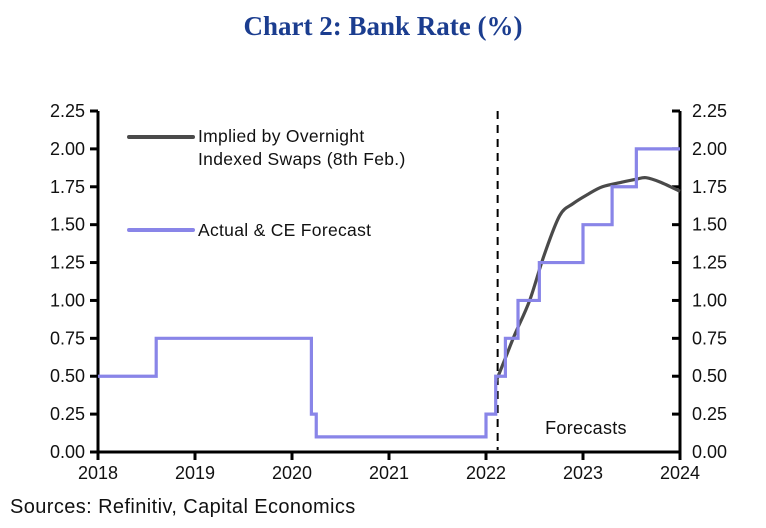 This screenshot has height=528, width=766. Describe the element at coordinates (709, 376) in the screenshot. I see `y-tick-label-right: 0.50` at that location.